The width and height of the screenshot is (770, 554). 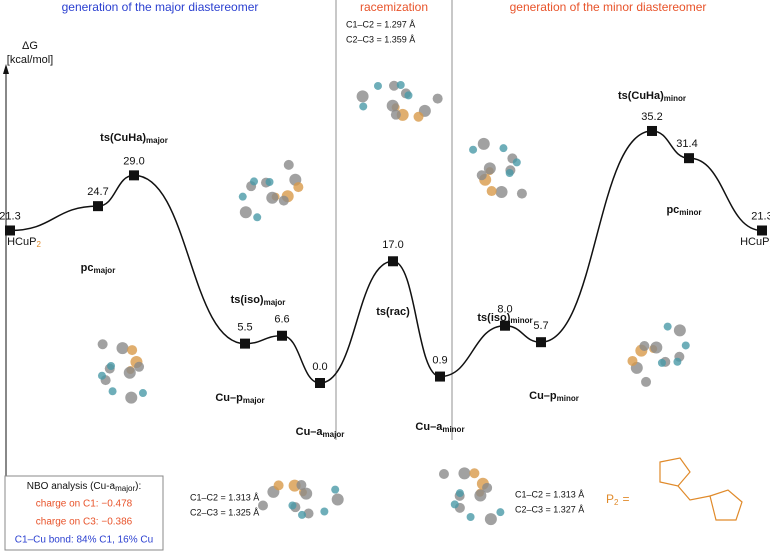 What do you see at coordinates (84, 504) in the screenshot?
I see `nbo-line: charge on C1: −0.478` at bounding box center [84, 504].